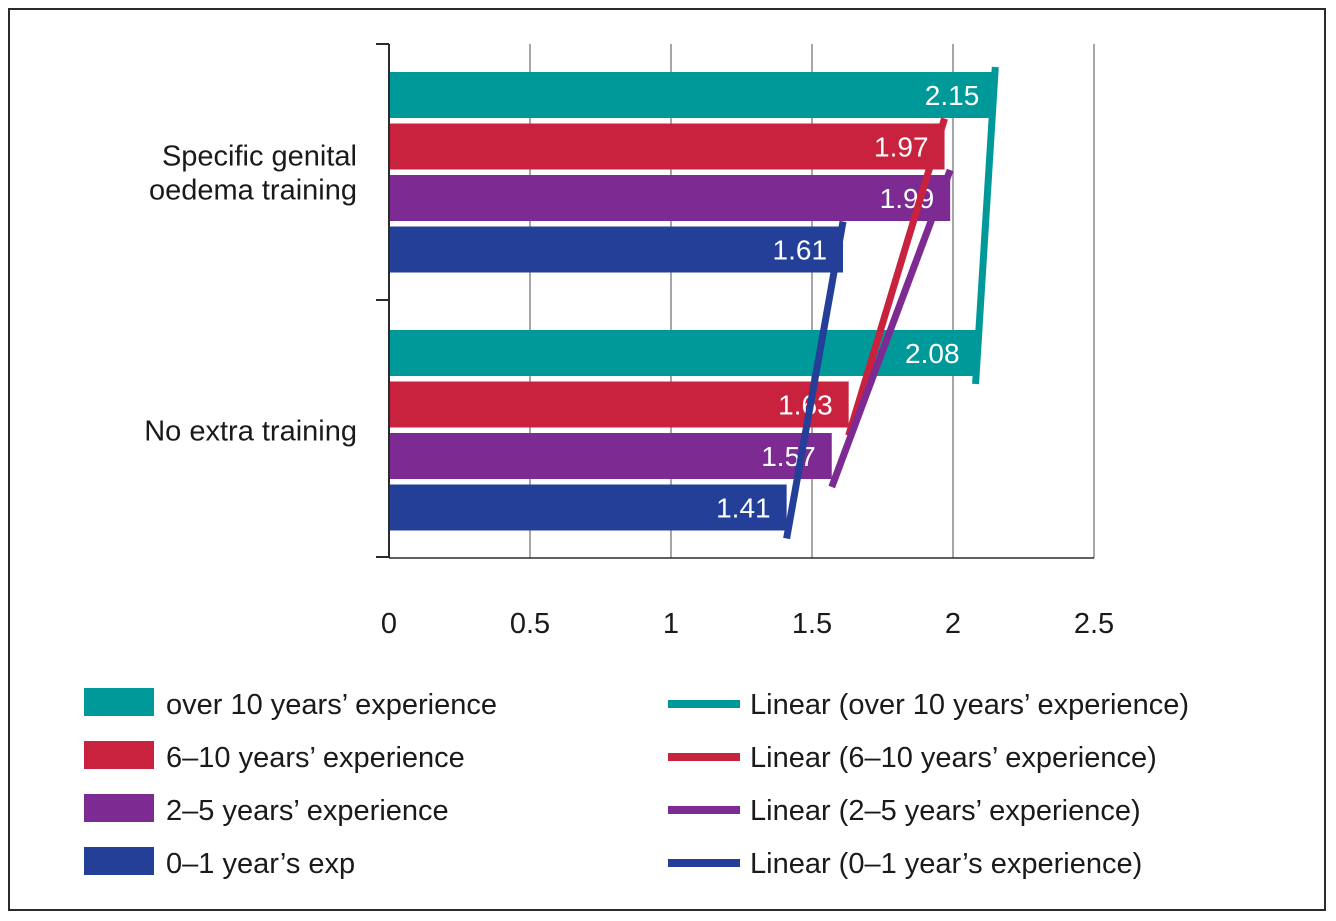 Image resolution: width=1336 pixels, height=921 pixels. Describe the element at coordinates (747, 624) in the screenshot. I see `x-tick-labels: 0 0.5 1 1.5 2 2.5` at that location.